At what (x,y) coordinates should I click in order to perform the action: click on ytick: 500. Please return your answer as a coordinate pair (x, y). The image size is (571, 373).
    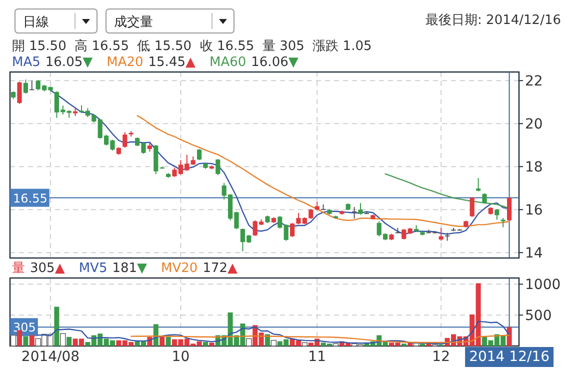
    Looking at the image, I should click on (538, 316).